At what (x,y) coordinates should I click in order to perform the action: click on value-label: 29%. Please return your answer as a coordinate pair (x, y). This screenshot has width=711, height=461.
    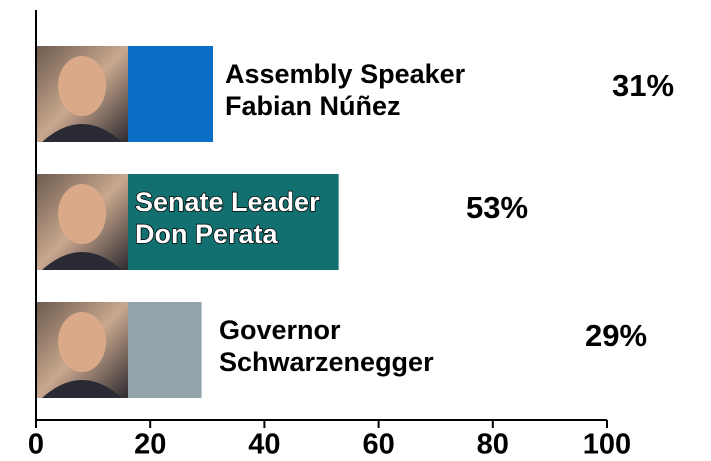
    Looking at the image, I should click on (616, 335).